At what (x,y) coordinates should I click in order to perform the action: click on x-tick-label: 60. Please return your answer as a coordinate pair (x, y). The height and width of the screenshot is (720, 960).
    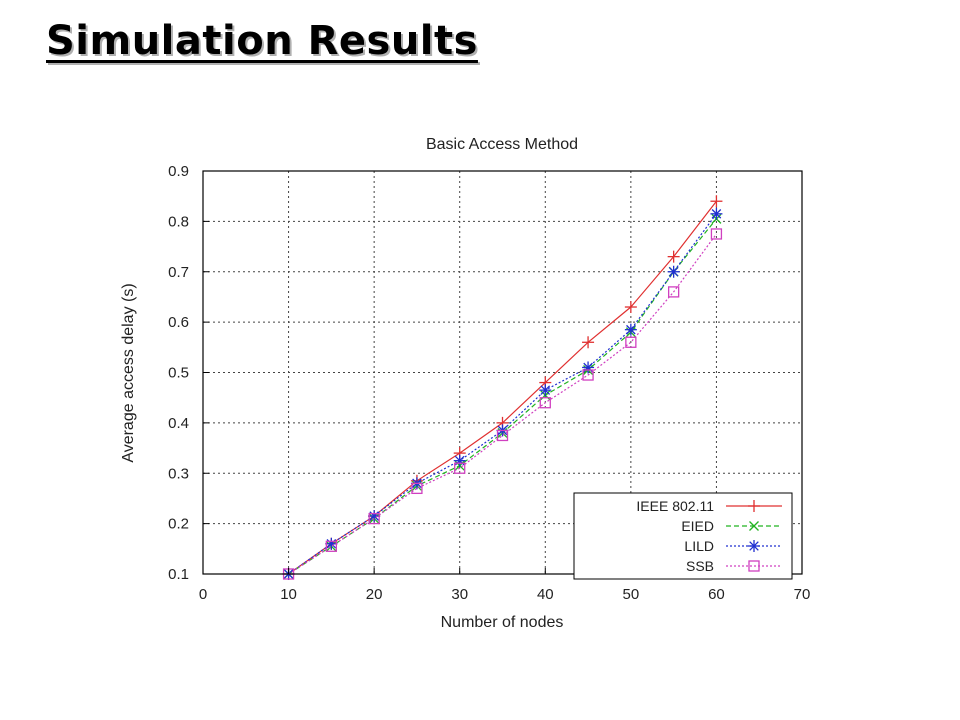
    Looking at the image, I should click on (716, 594).